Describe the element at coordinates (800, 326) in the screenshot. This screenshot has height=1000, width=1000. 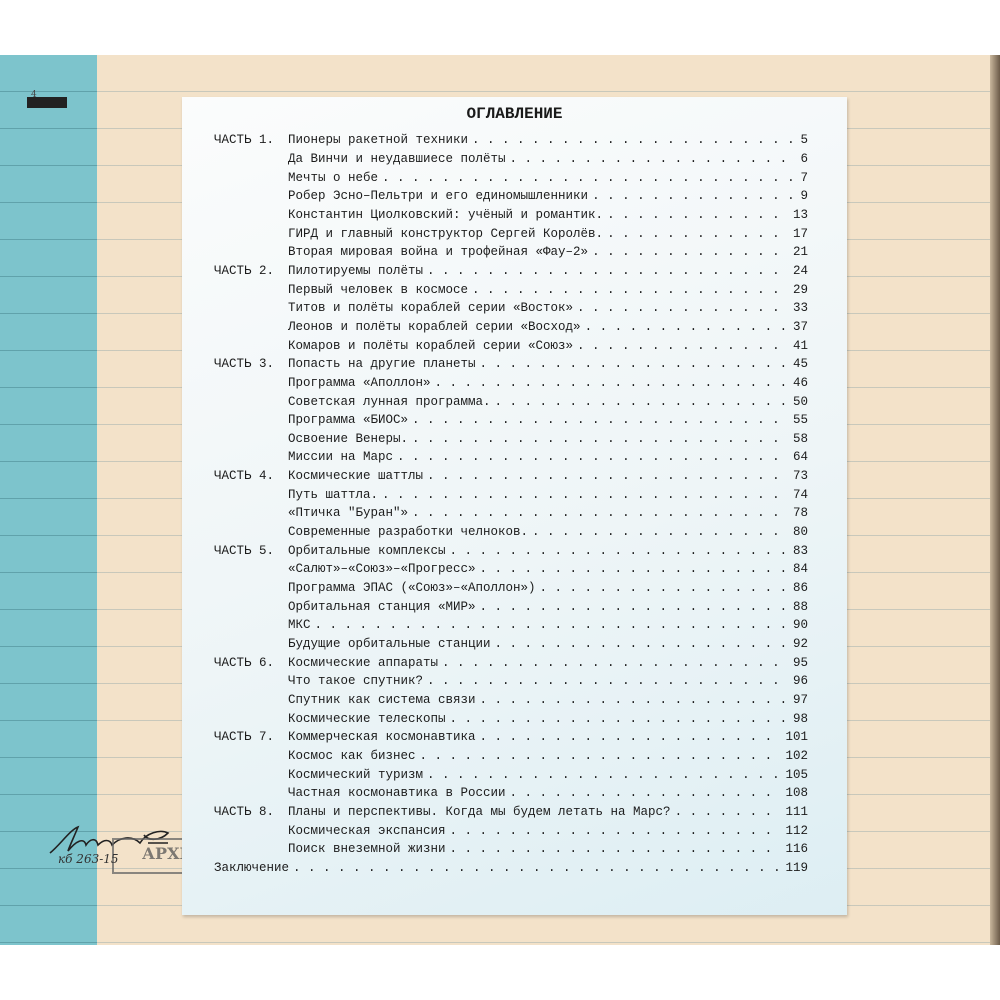
I see `entry-page: 37` at that location.